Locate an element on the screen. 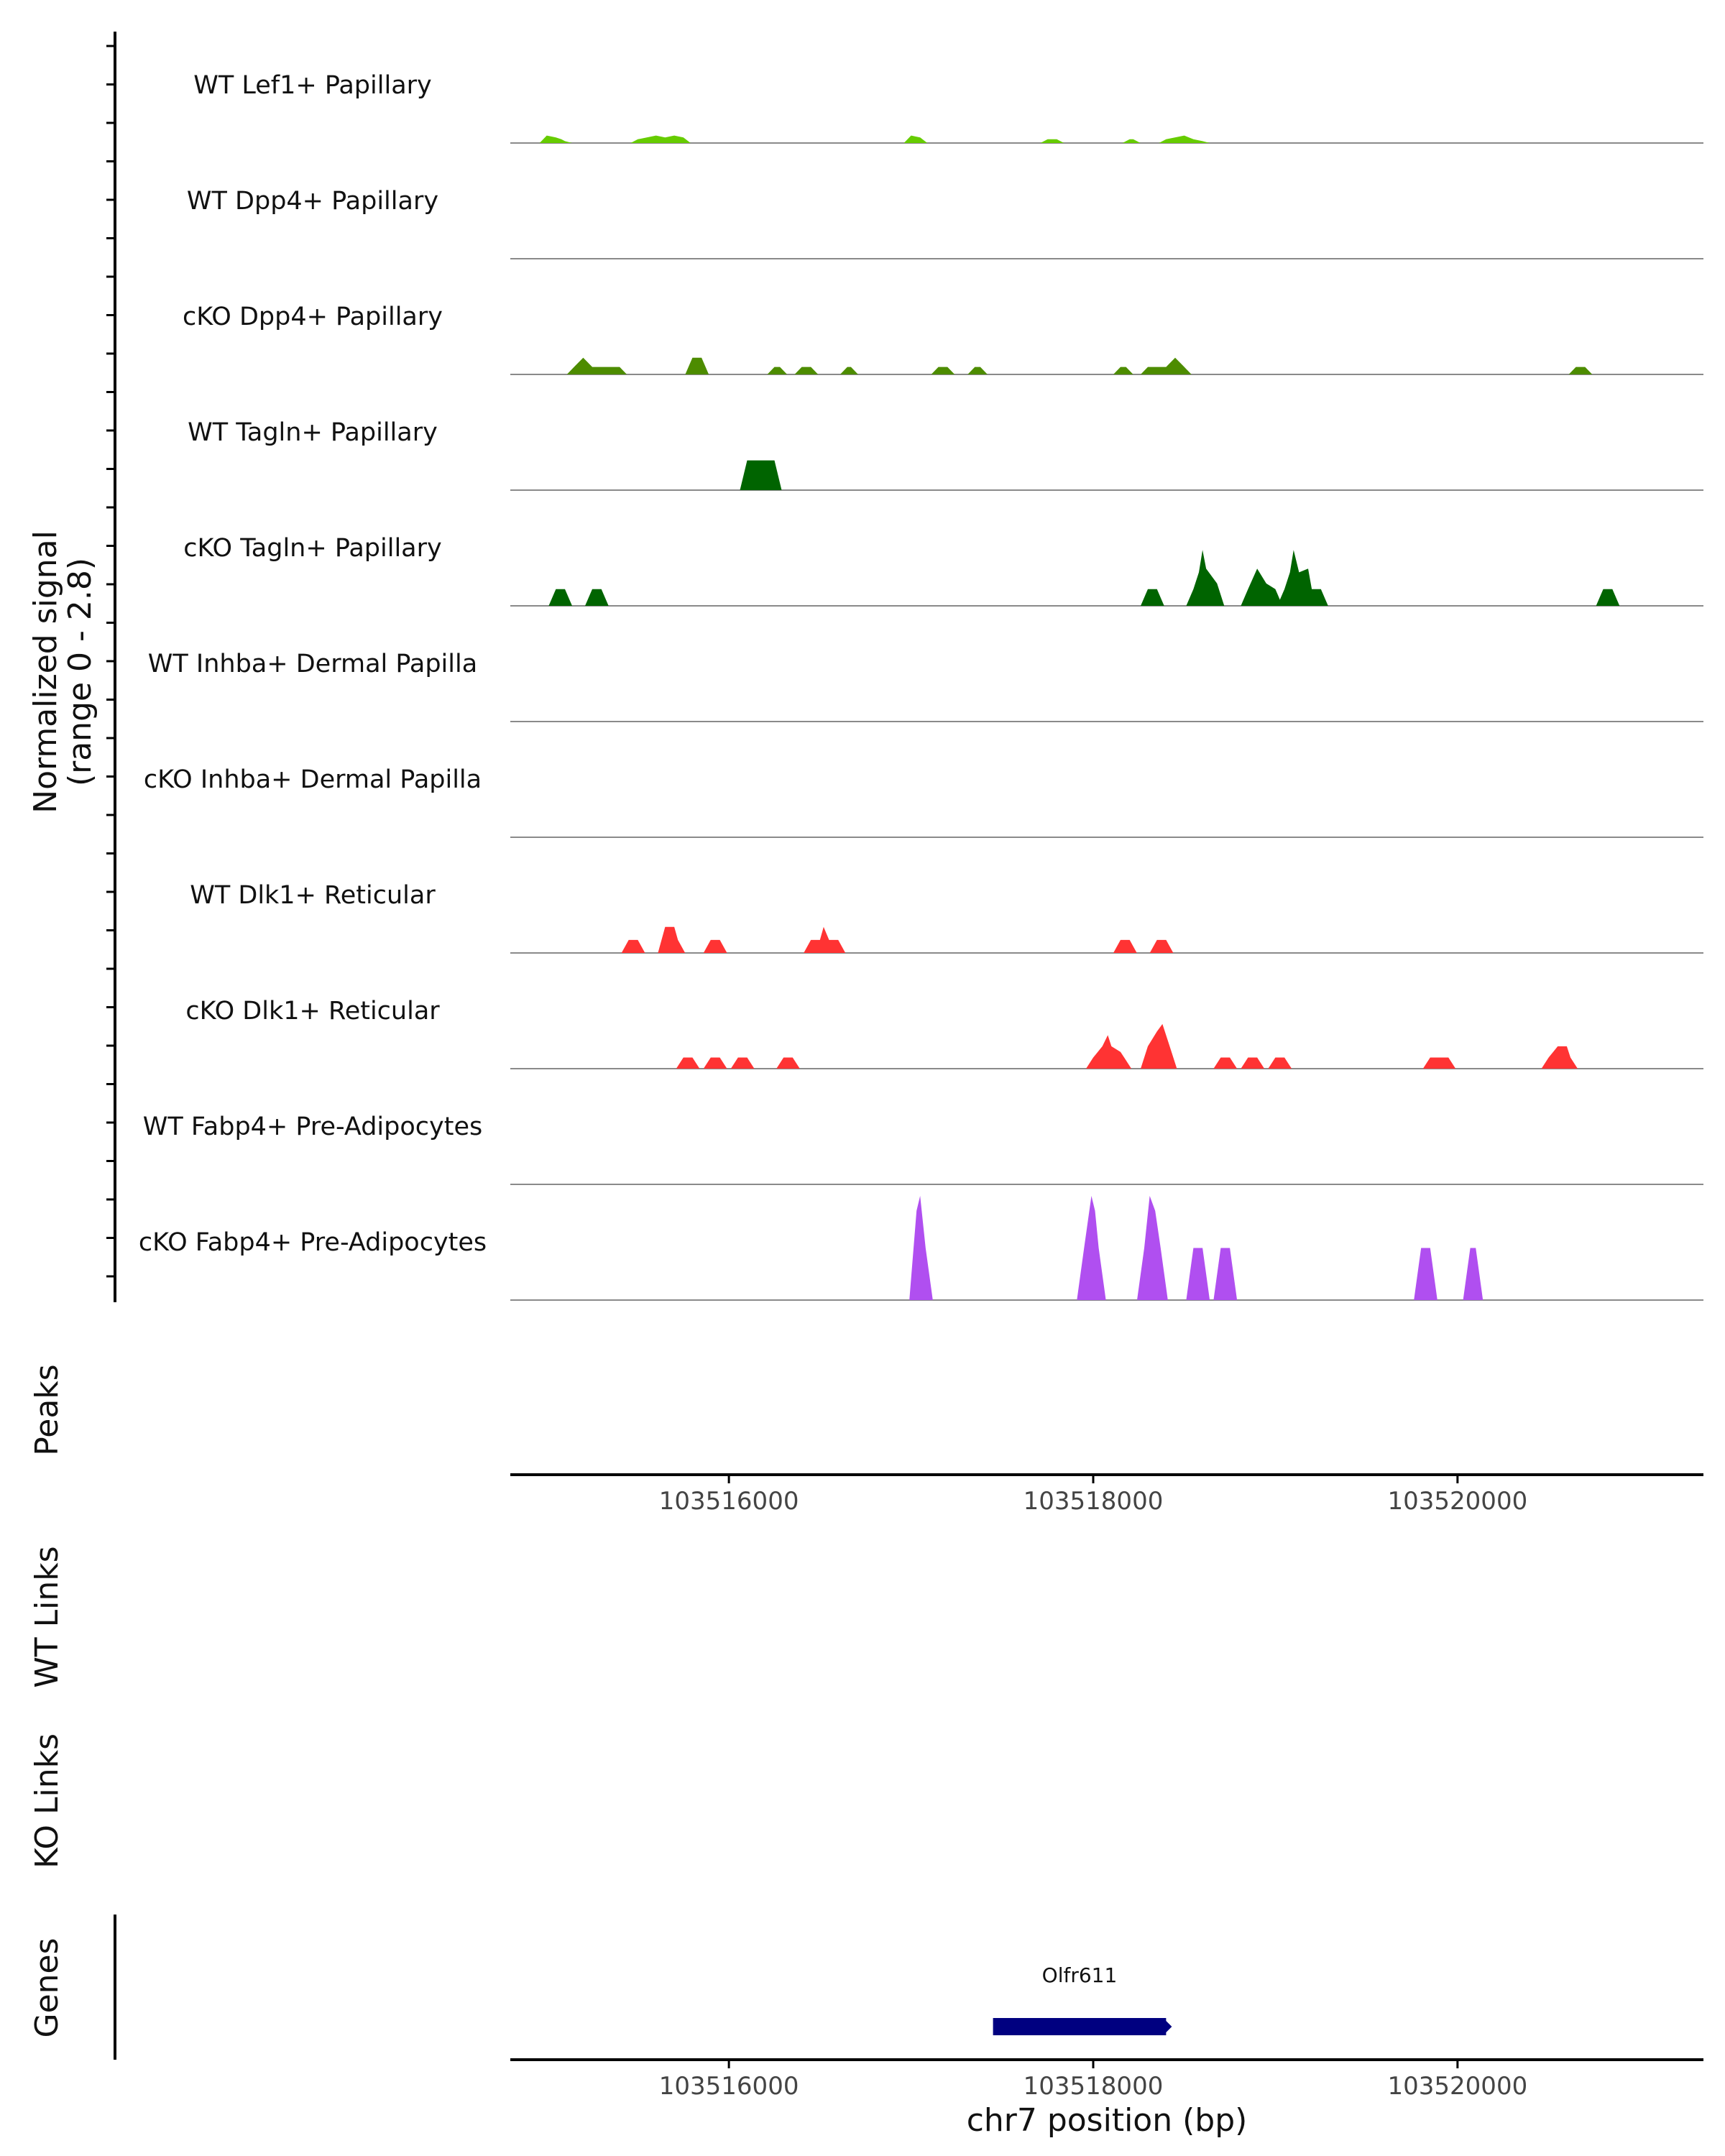  signal-axis-ticks is located at coordinates (110, 661).